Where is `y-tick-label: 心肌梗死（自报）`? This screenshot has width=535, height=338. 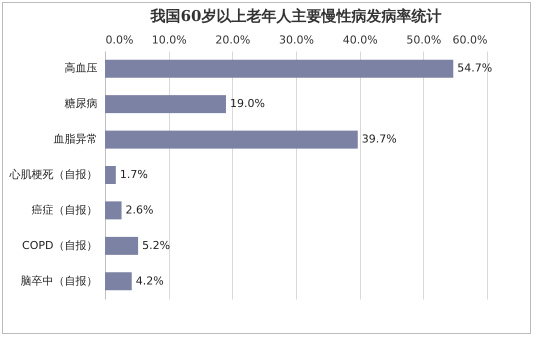
y-tick-label: 心肌梗死（自报） is located at coordinates (53, 174).